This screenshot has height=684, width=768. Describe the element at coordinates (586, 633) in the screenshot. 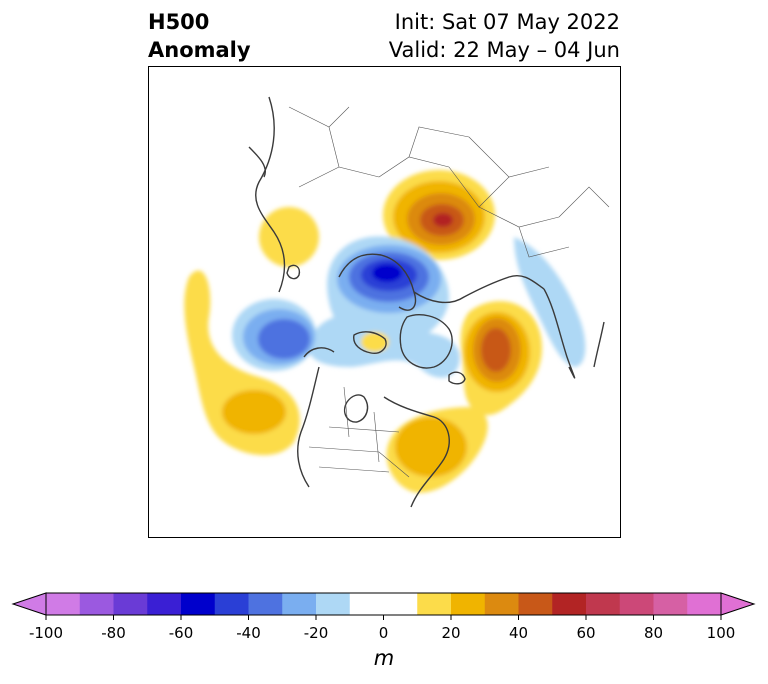

I see `colorbar-tick-label: 60` at that location.